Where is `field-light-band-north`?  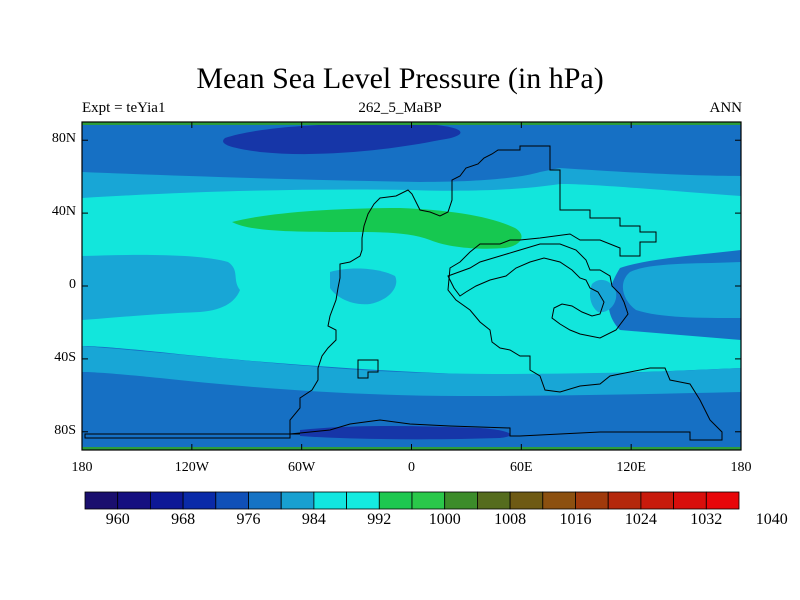
field-light-band-north is located at coordinates (411, 183).